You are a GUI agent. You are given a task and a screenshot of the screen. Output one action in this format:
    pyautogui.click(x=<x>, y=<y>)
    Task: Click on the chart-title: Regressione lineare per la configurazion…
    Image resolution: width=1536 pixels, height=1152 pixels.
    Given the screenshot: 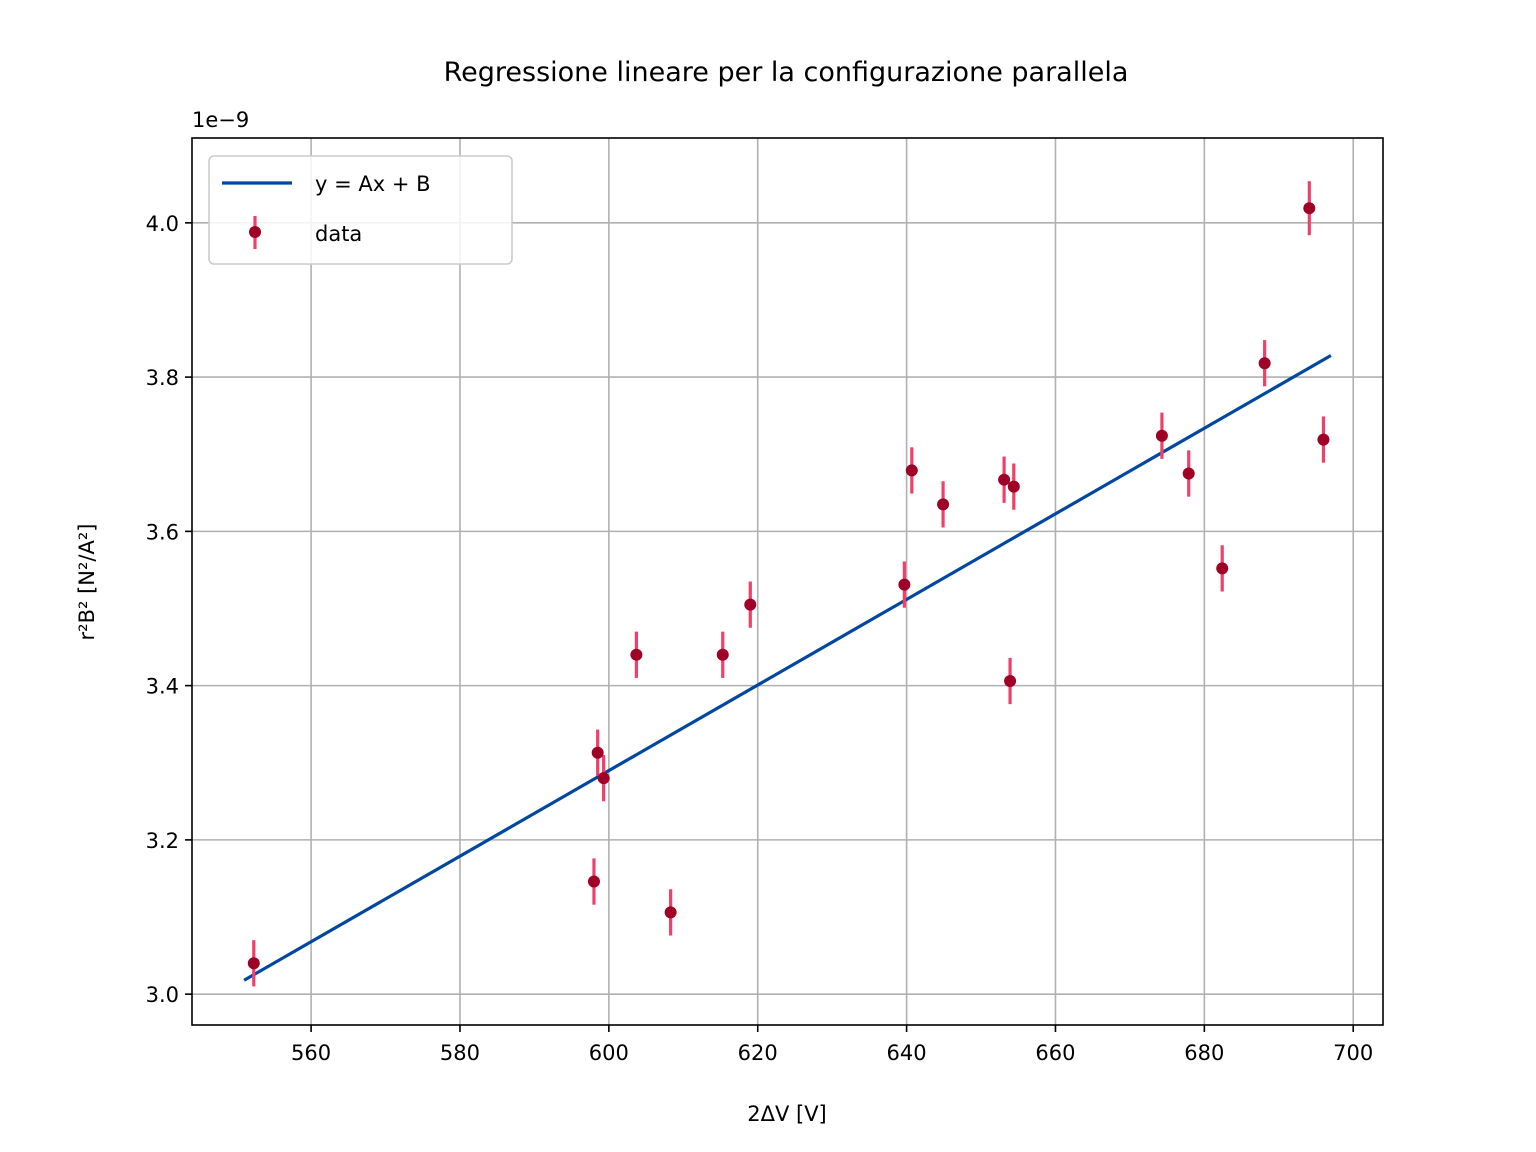 What is the action you would take?
    pyautogui.click(x=786, y=72)
    